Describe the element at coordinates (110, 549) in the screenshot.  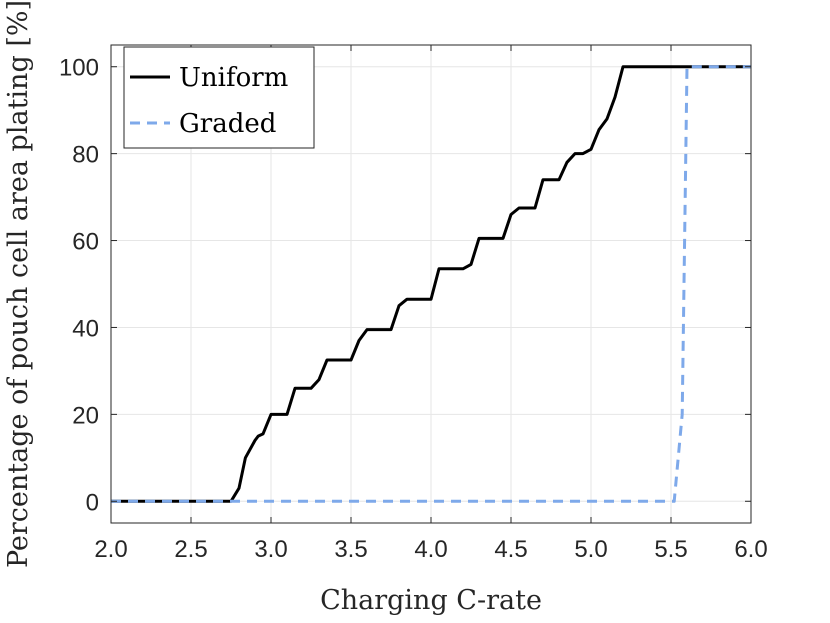
I see `x-tick-label: 2.0` at that location.